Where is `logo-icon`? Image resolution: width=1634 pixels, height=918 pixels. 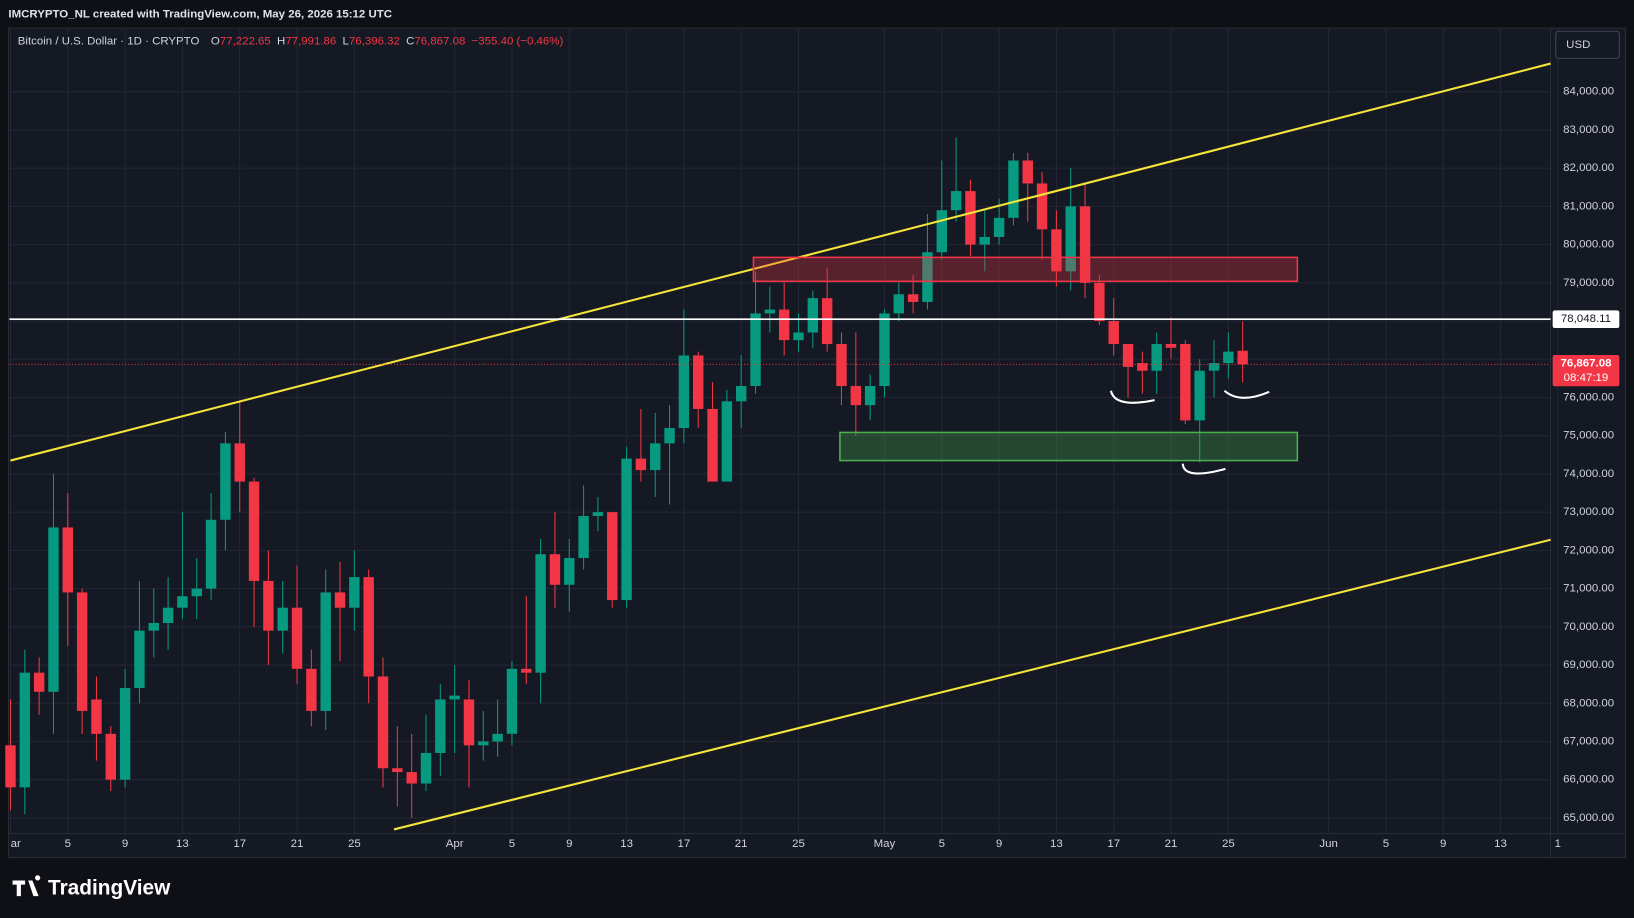
logo-icon is located at coordinates (26, 886).